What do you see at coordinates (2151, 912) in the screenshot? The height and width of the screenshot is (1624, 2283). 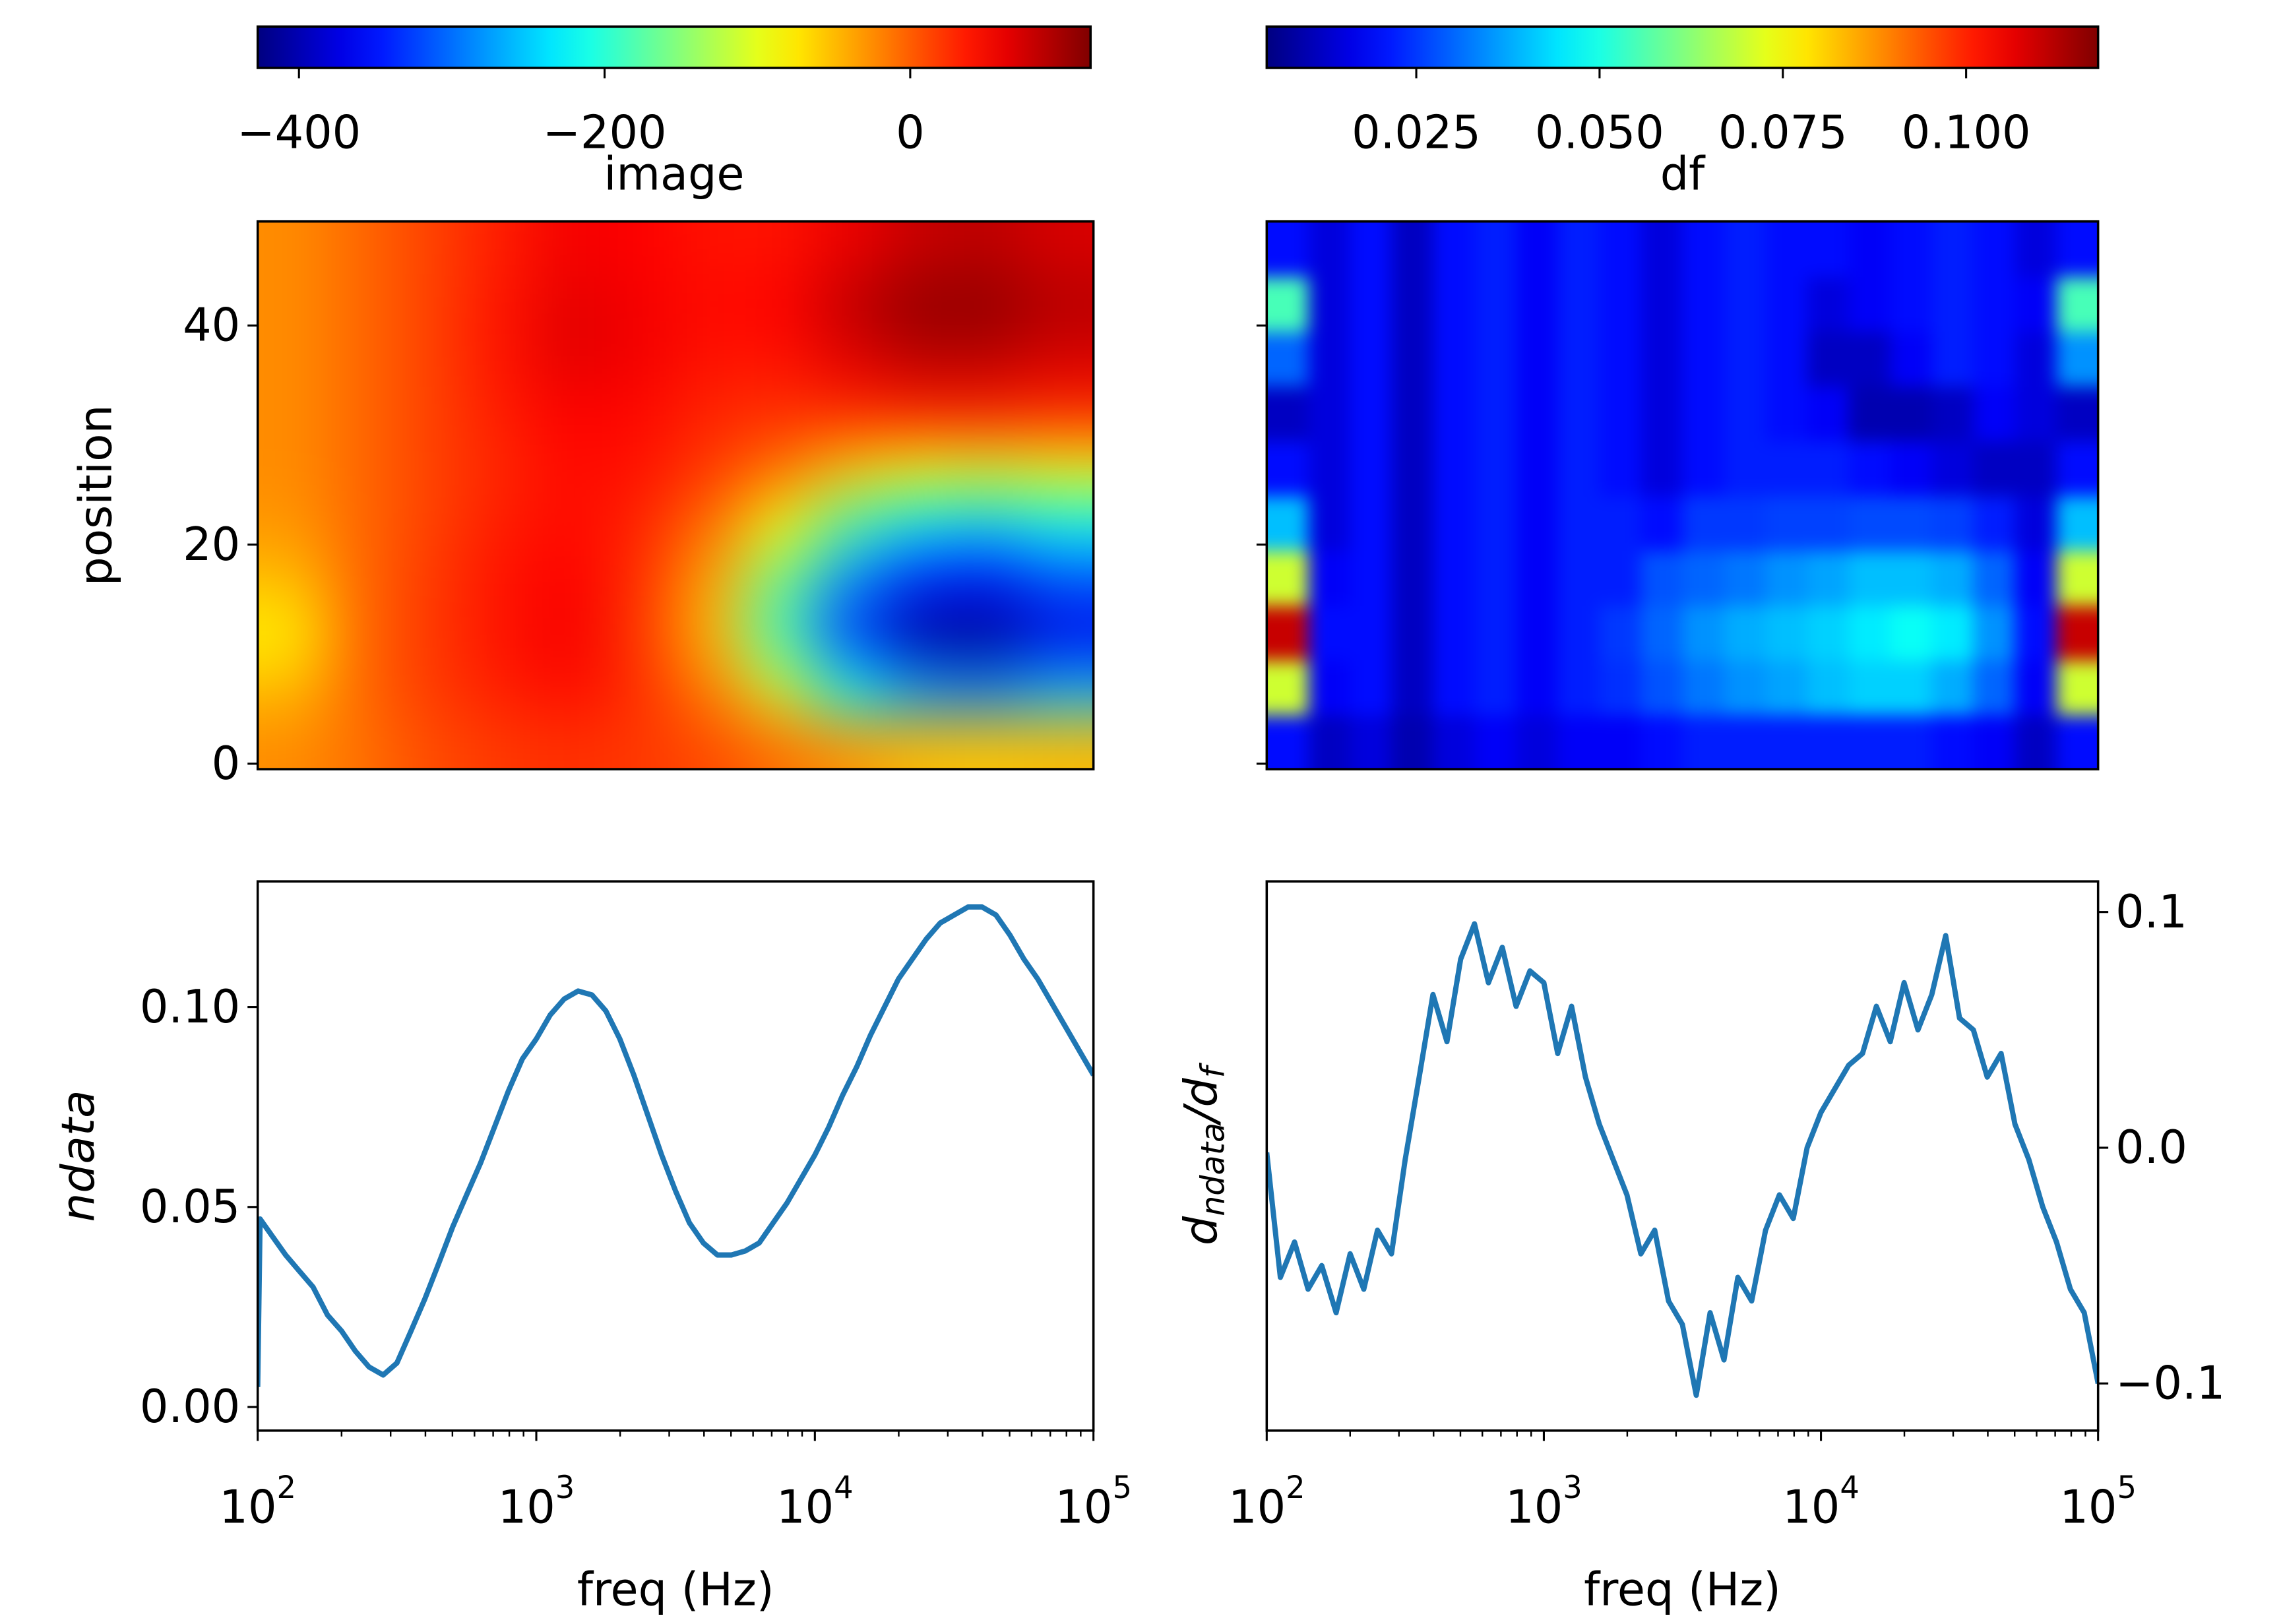 I see `y-tick-label: 0.1` at bounding box center [2151, 912].